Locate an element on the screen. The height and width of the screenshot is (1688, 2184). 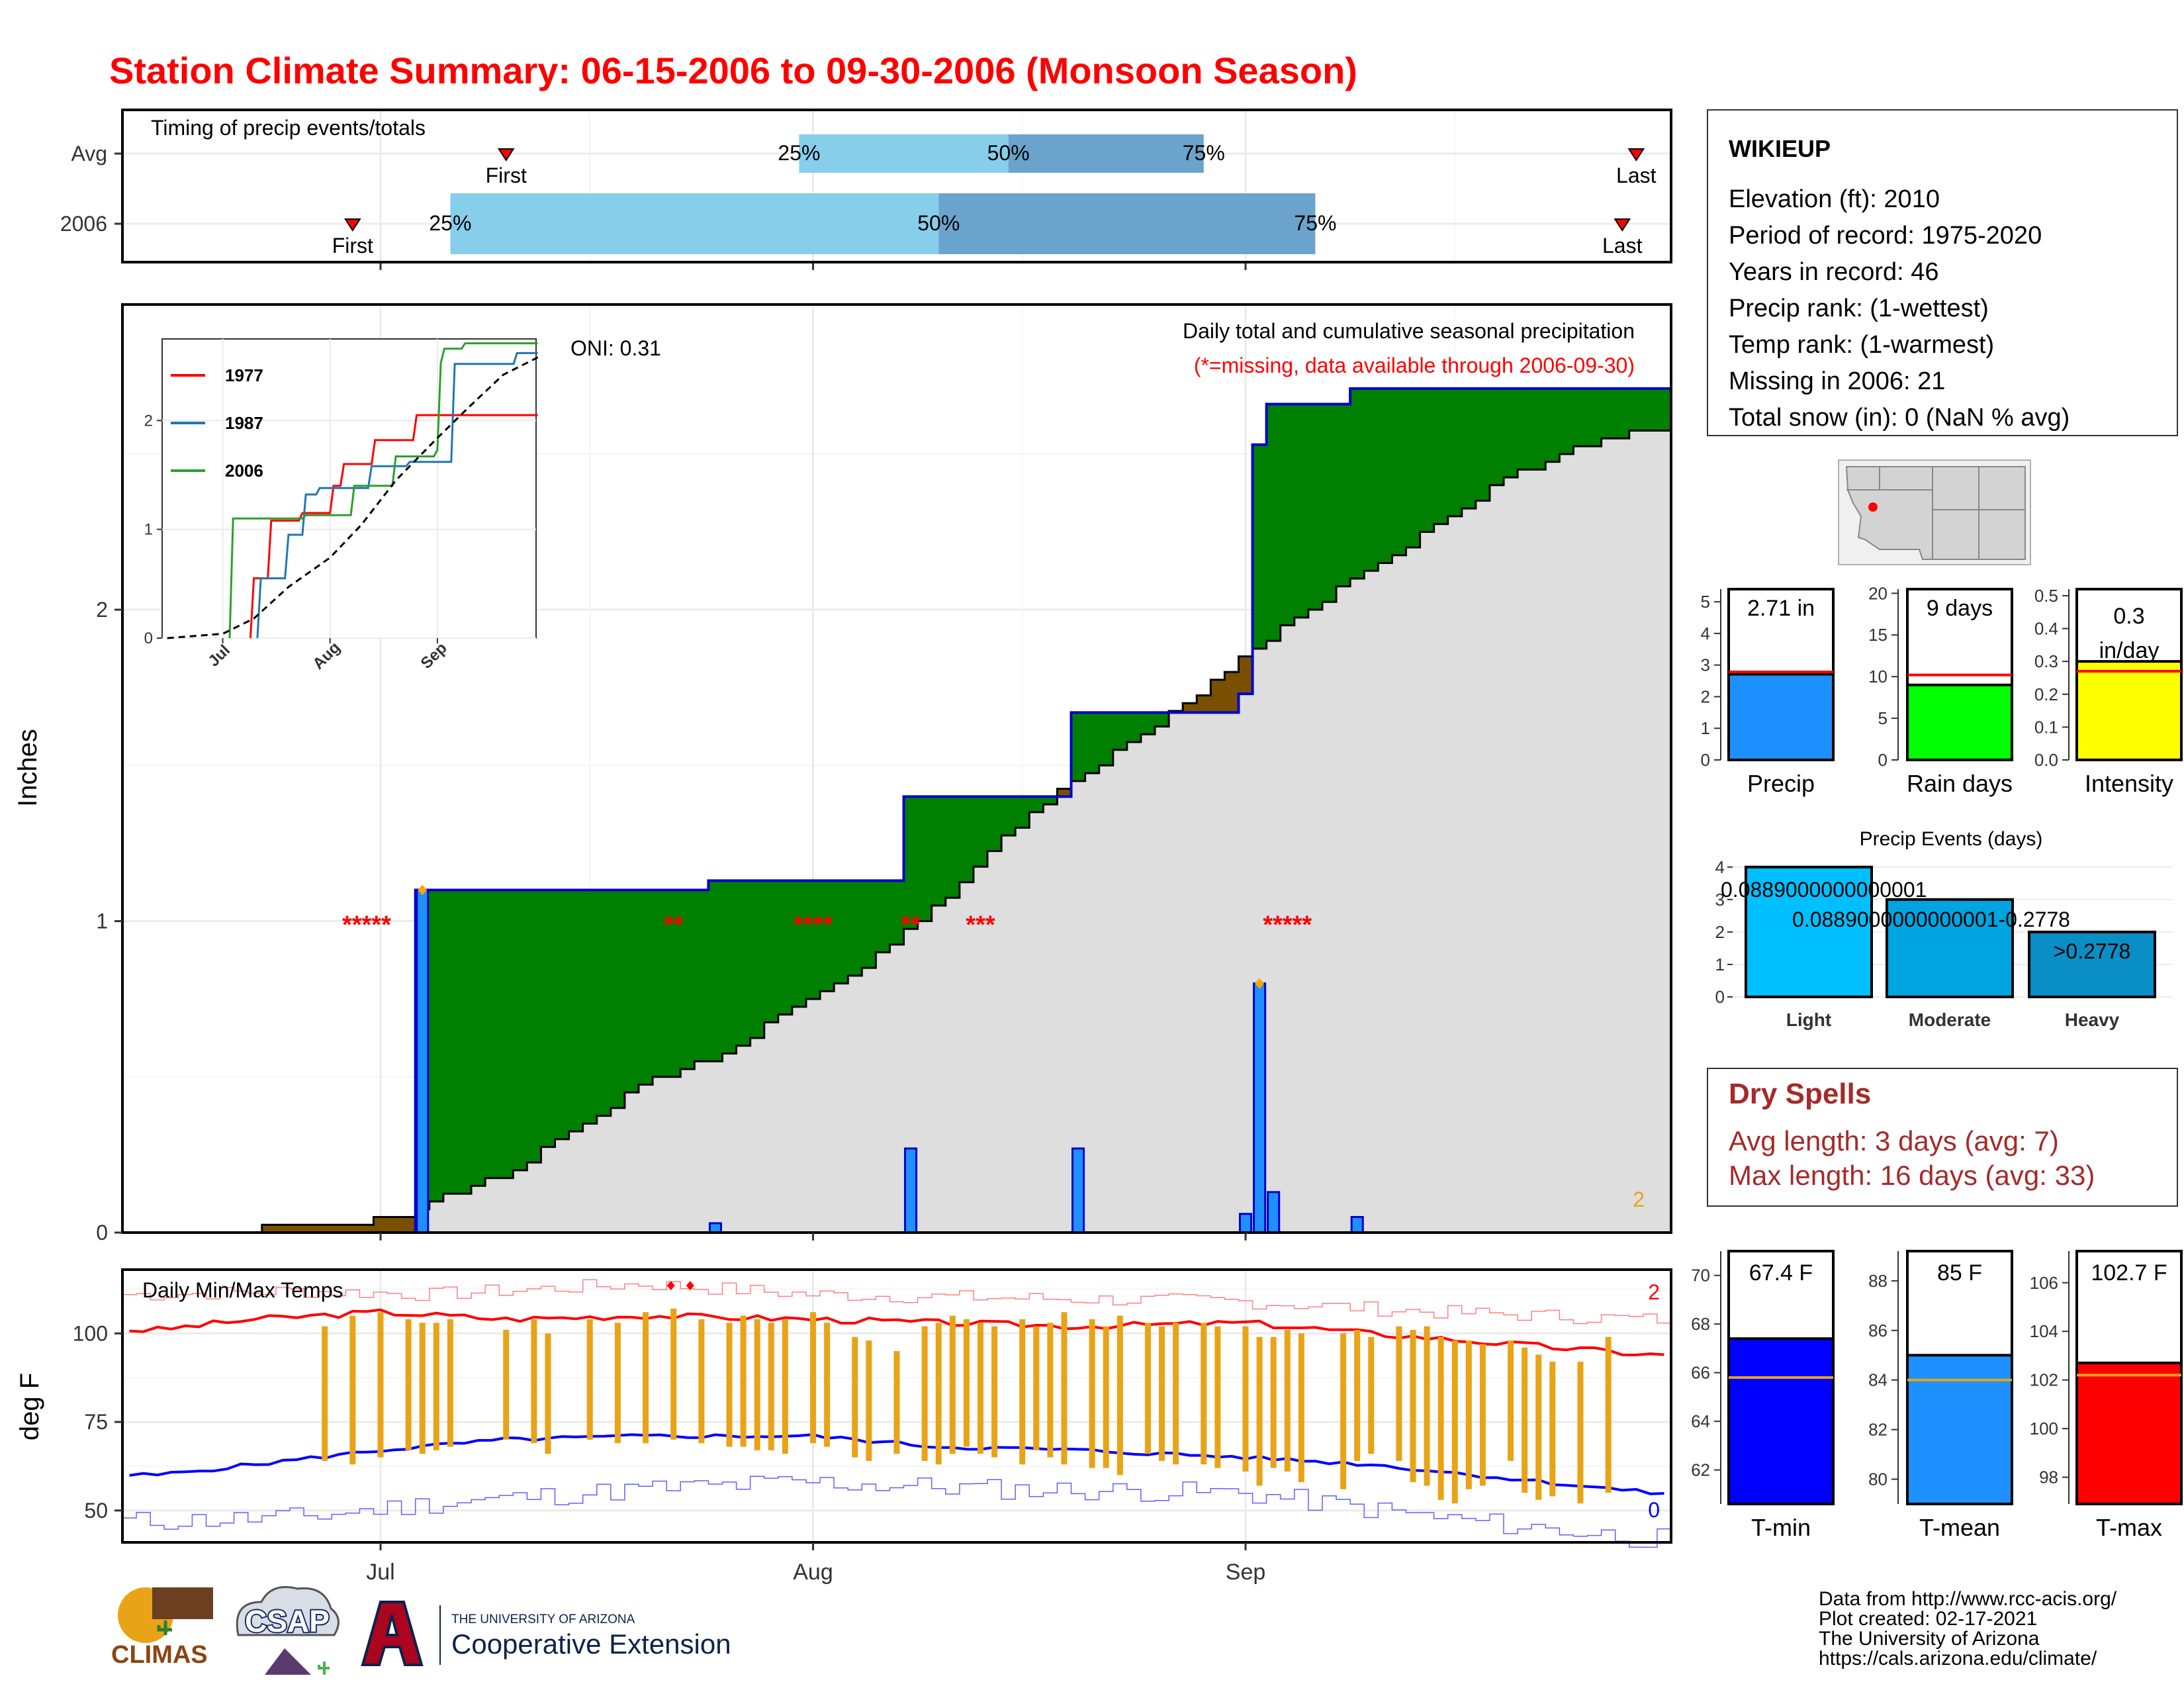
timing-2006-last-label: Last is located at coordinates (1622, 246).